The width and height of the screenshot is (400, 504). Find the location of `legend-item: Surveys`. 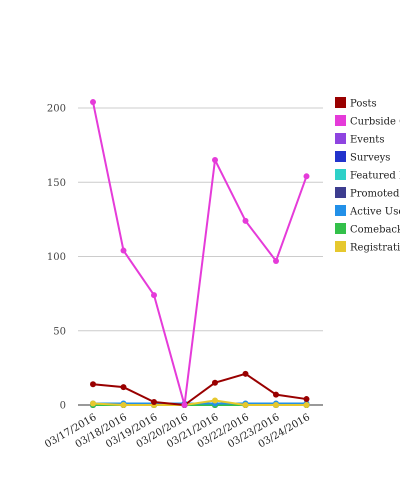

legend-item: Surveys is located at coordinates (362, 157).